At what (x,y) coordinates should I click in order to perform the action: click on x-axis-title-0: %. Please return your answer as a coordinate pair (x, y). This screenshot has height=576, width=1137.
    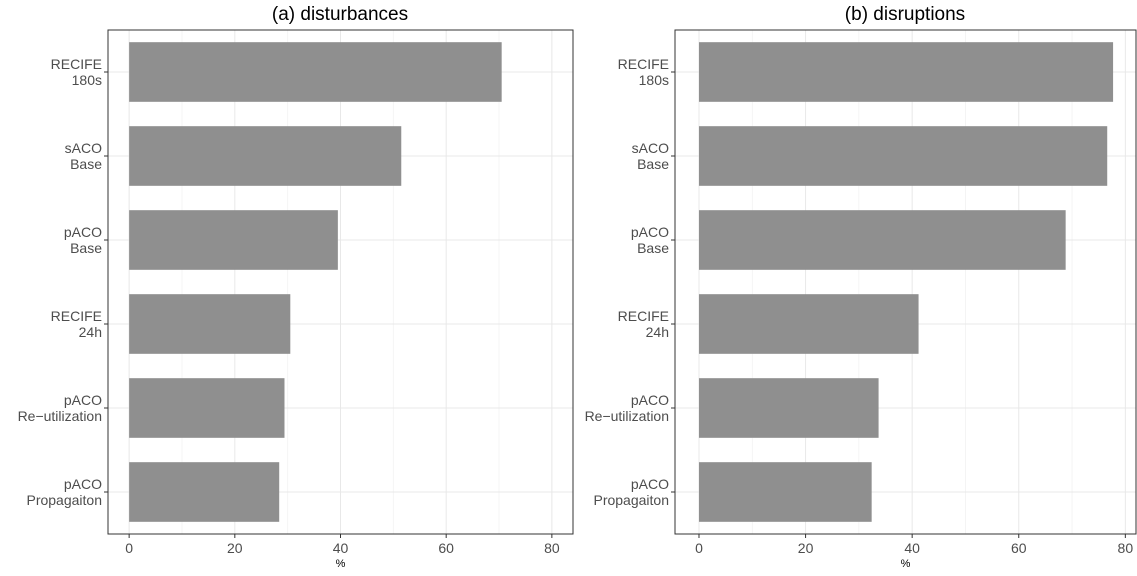
    Looking at the image, I should click on (341, 564).